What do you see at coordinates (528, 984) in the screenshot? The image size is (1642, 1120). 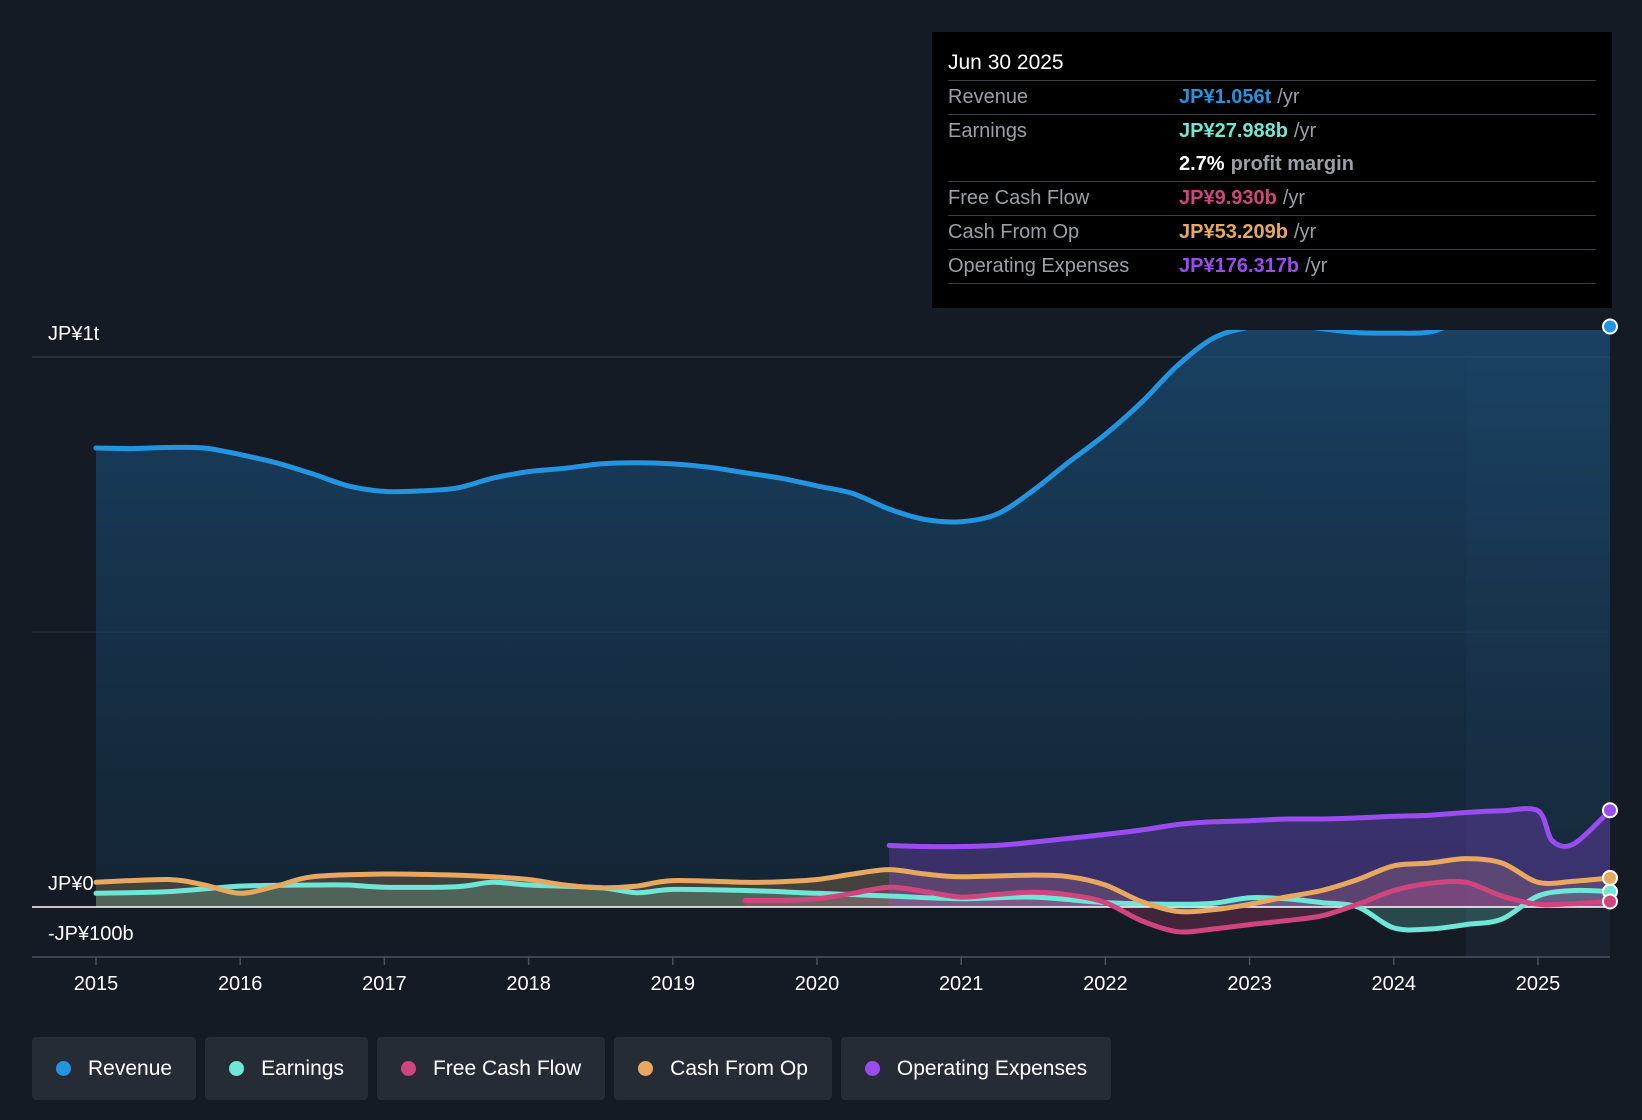 I see `x-tick-label: 2018` at bounding box center [528, 984].